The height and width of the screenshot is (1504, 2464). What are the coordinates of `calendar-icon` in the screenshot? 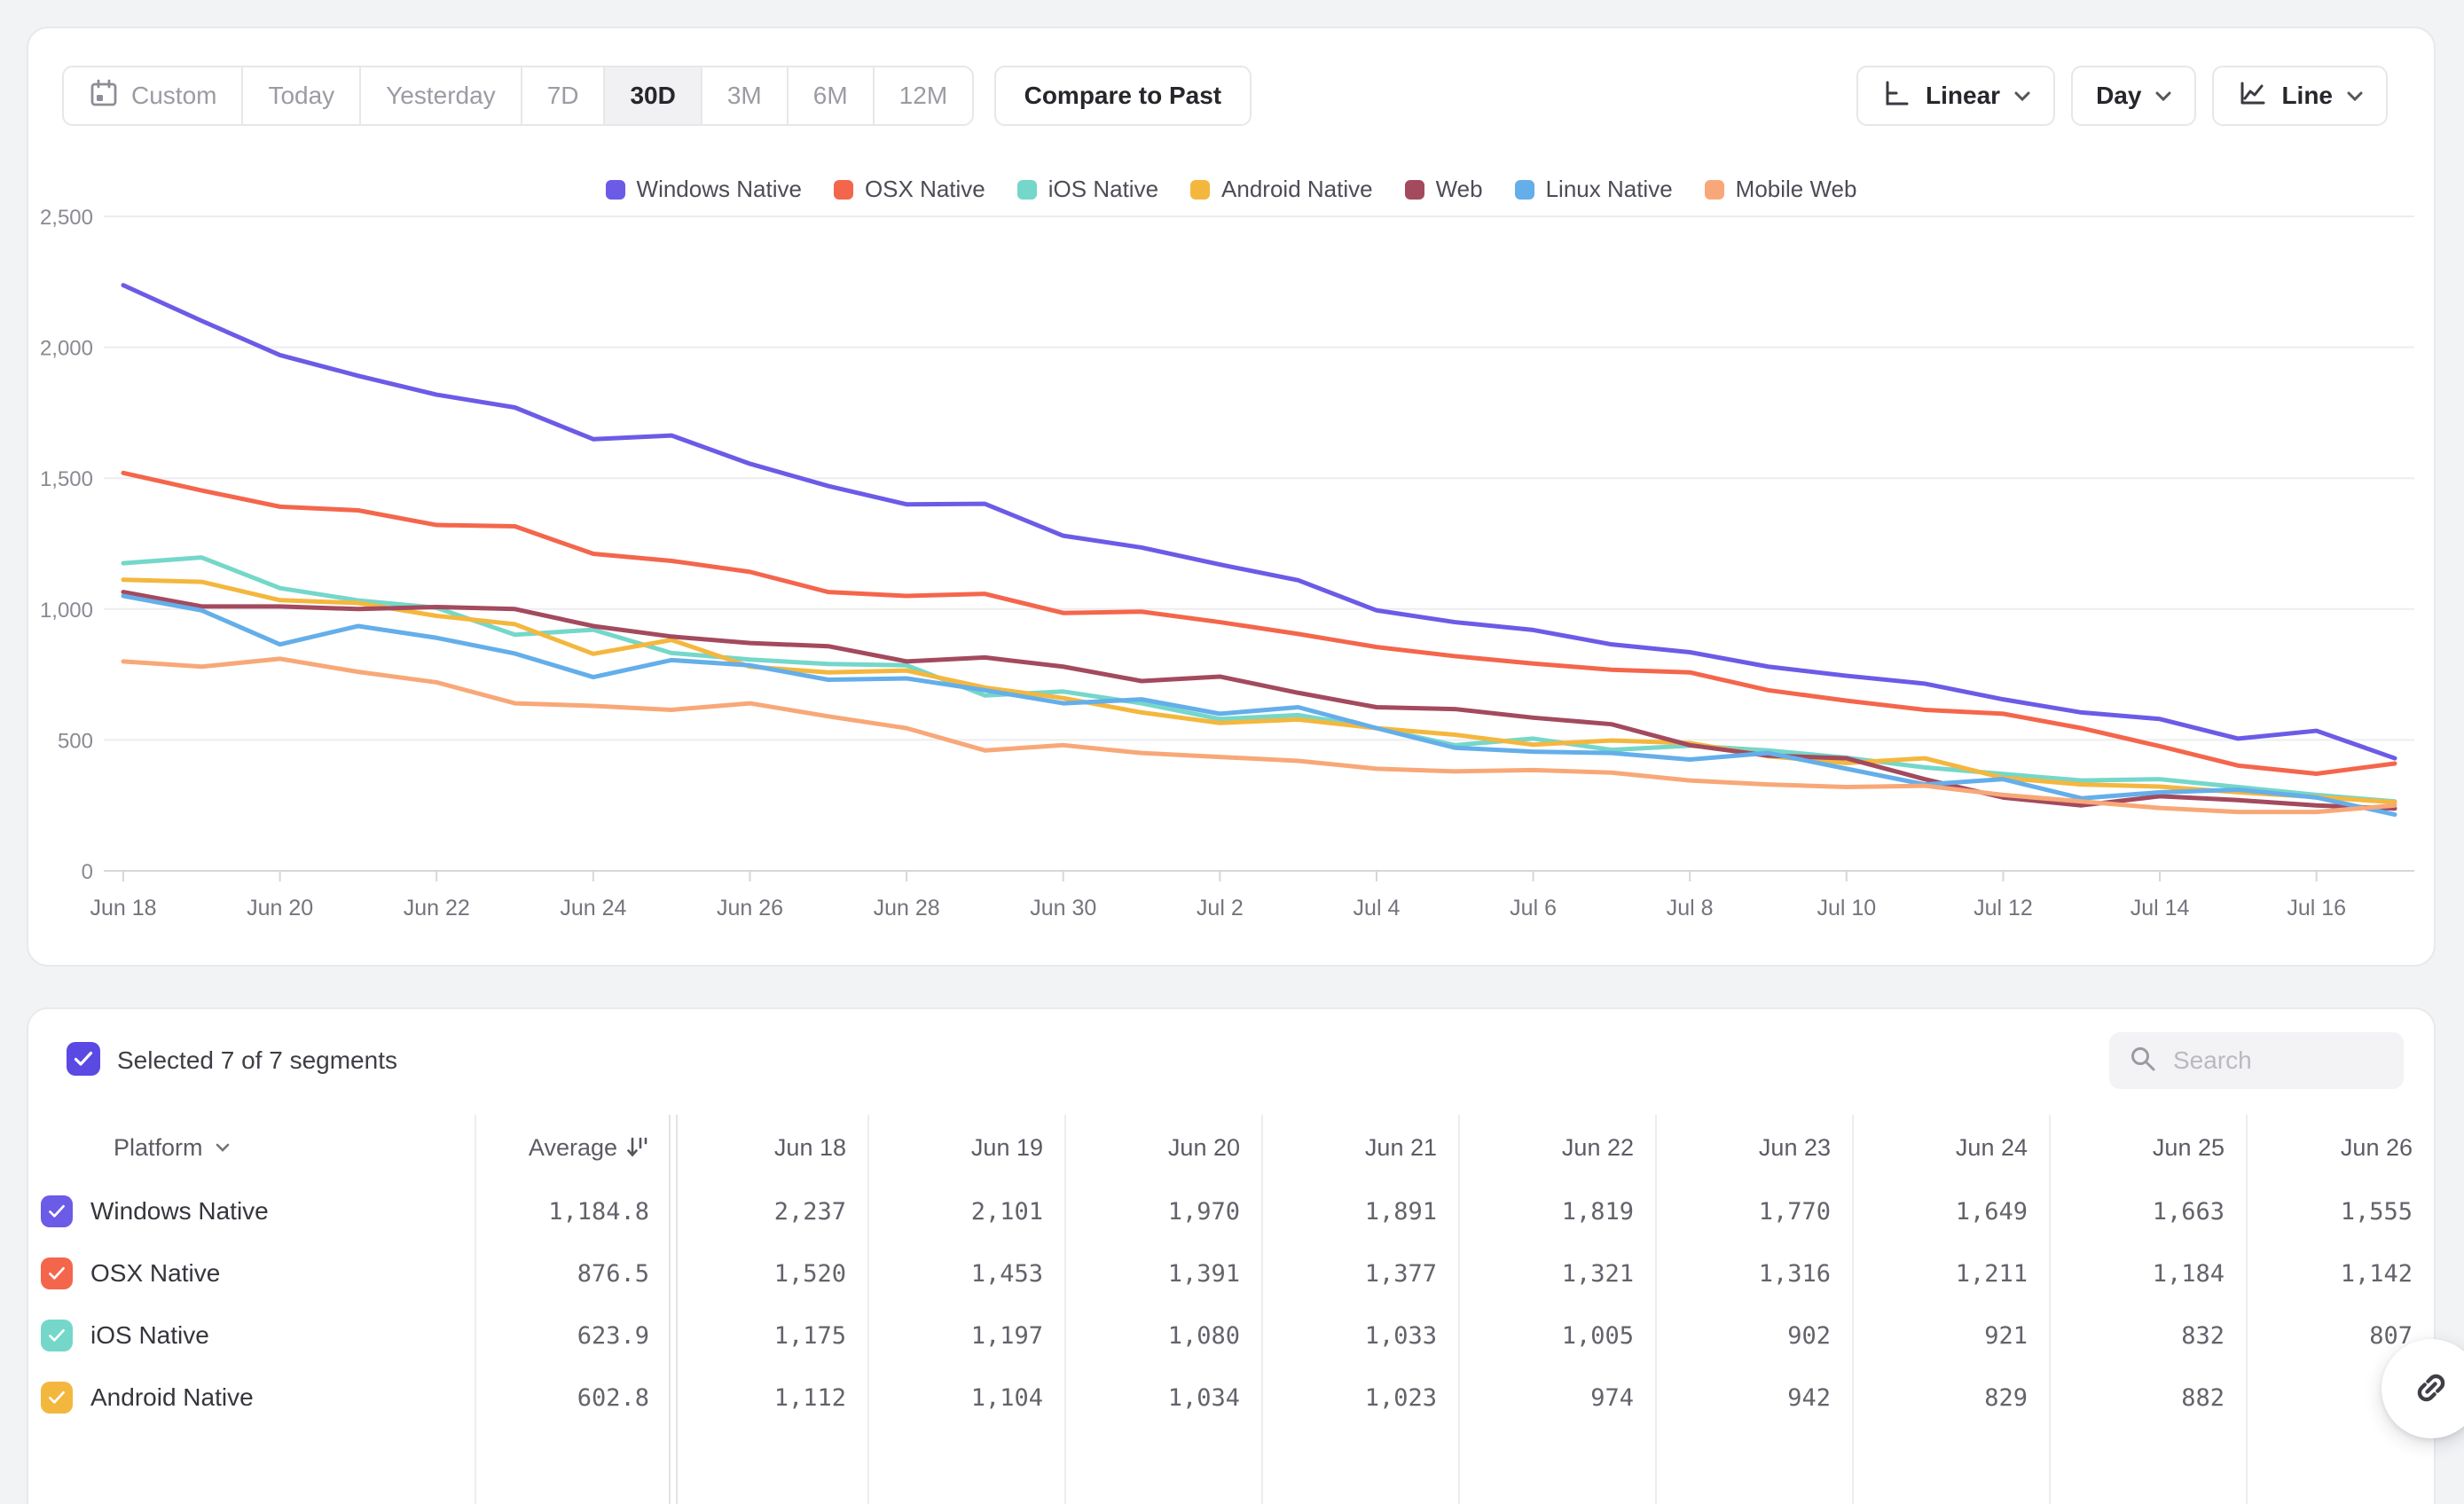 It's located at (104, 96).